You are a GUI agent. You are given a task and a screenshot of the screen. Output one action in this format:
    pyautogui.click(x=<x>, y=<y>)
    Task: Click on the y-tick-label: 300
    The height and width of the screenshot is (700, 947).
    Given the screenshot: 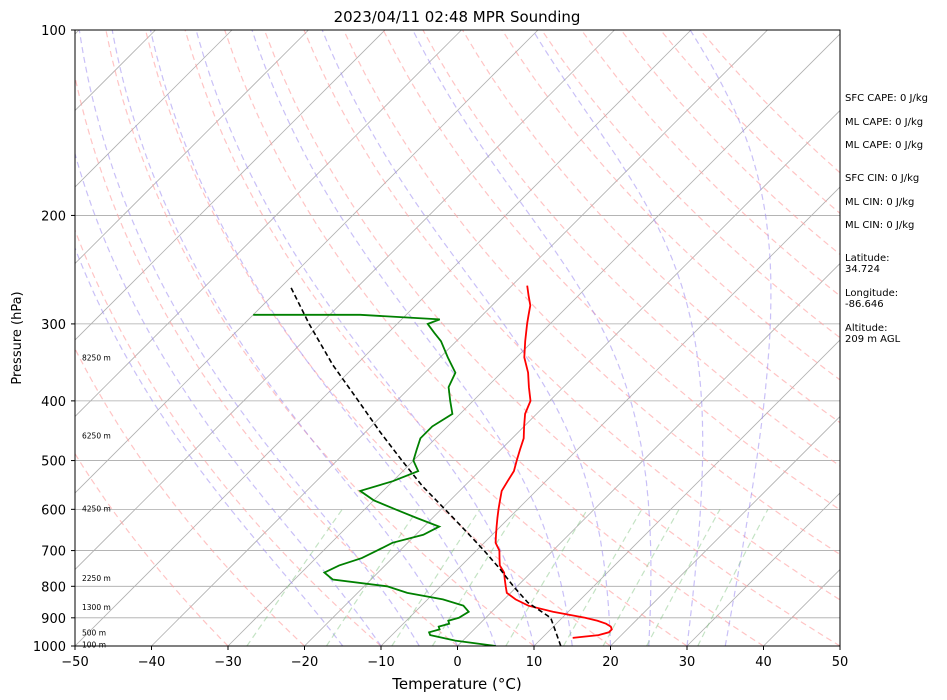 What is the action you would take?
    pyautogui.click(x=53, y=325)
    